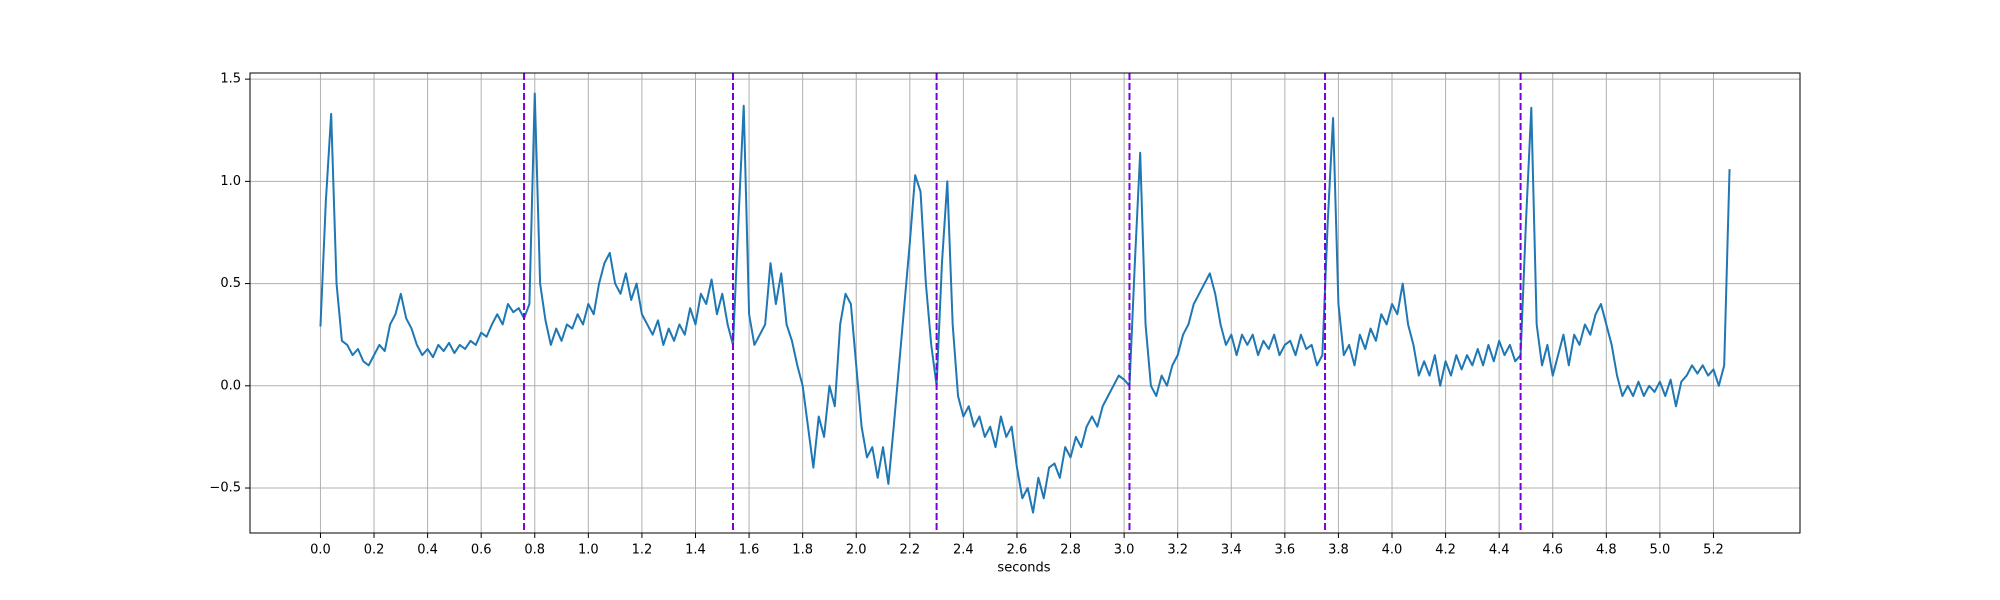 The height and width of the screenshot is (600, 2000). What do you see at coordinates (1177, 550) in the screenshot?
I see `x-tick-label: 3.2` at bounding box center [1177, 550].